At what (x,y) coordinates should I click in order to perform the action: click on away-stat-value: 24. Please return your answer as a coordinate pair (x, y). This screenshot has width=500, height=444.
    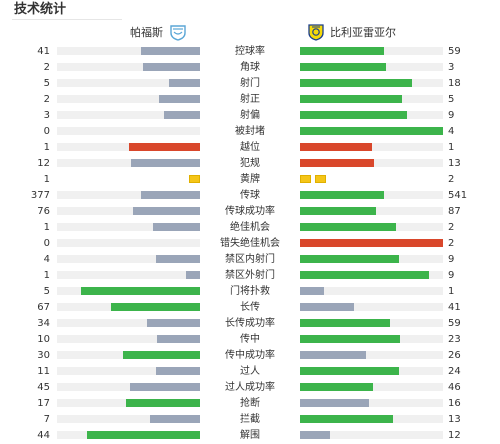
    Looking at the image, I should click on (454, 371).